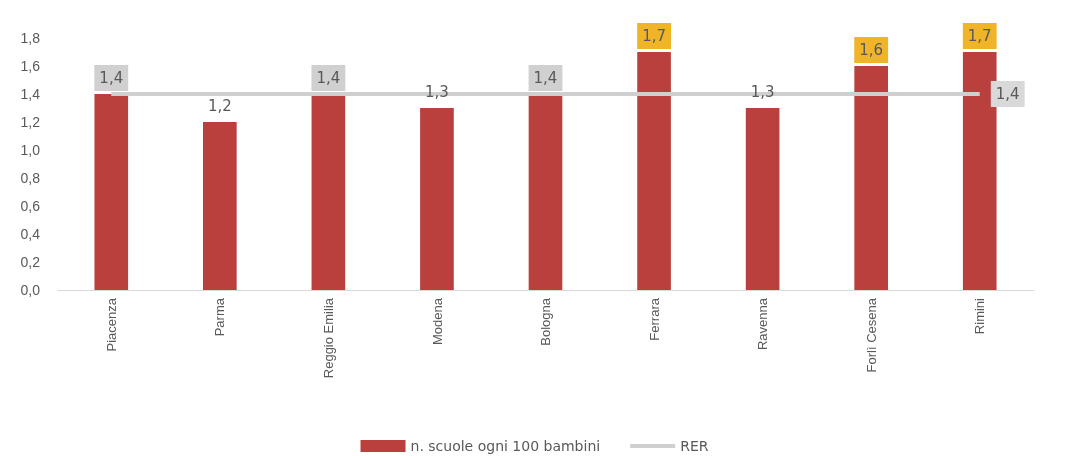 This screenshot has height=456, width=1069. What do you see at coordinates (30, 149) in the screenshot?
I see `y-tick-label: 1,0` at bounding box center [30, 149].